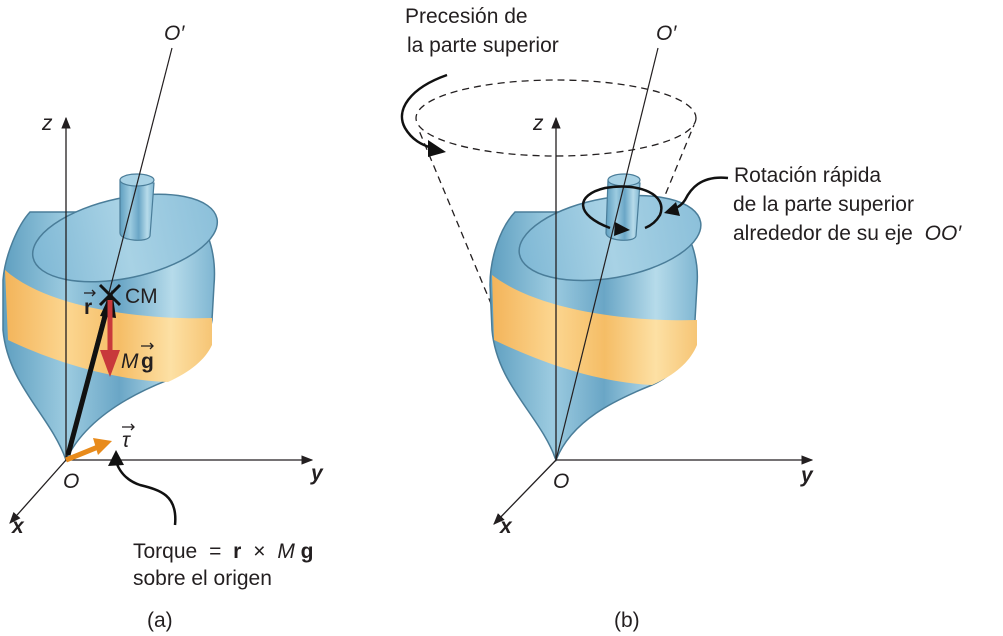  What do you see at coordinates (622, 229) in the screenshot?
I see `spin-arrow-head` at bounding box center [622, 229].